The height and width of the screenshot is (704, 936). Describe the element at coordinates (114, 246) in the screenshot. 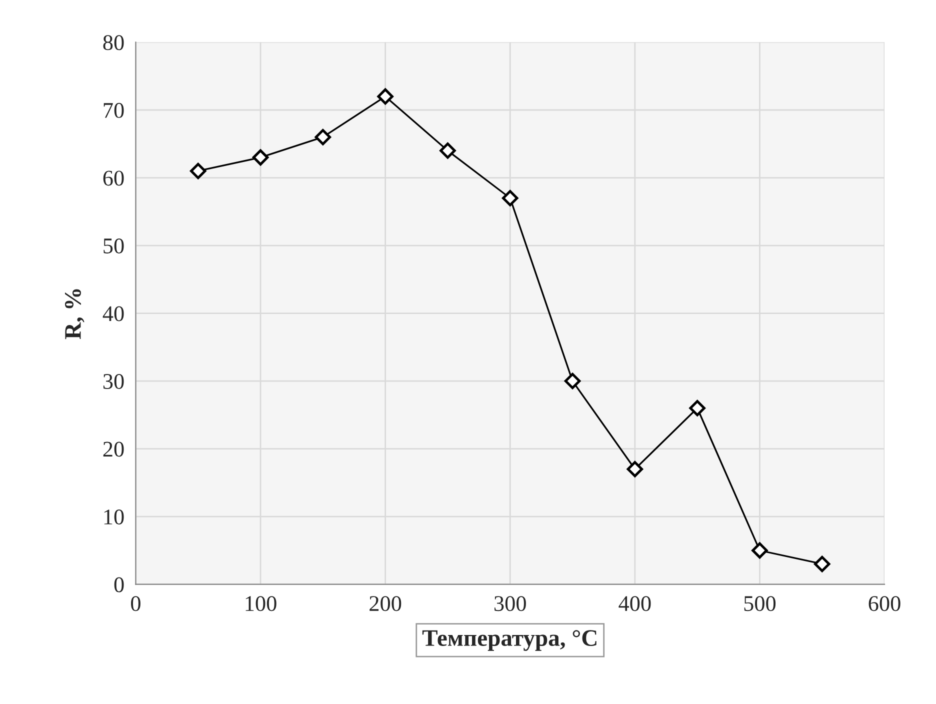

I see `y-tick-label: 50` at that location.